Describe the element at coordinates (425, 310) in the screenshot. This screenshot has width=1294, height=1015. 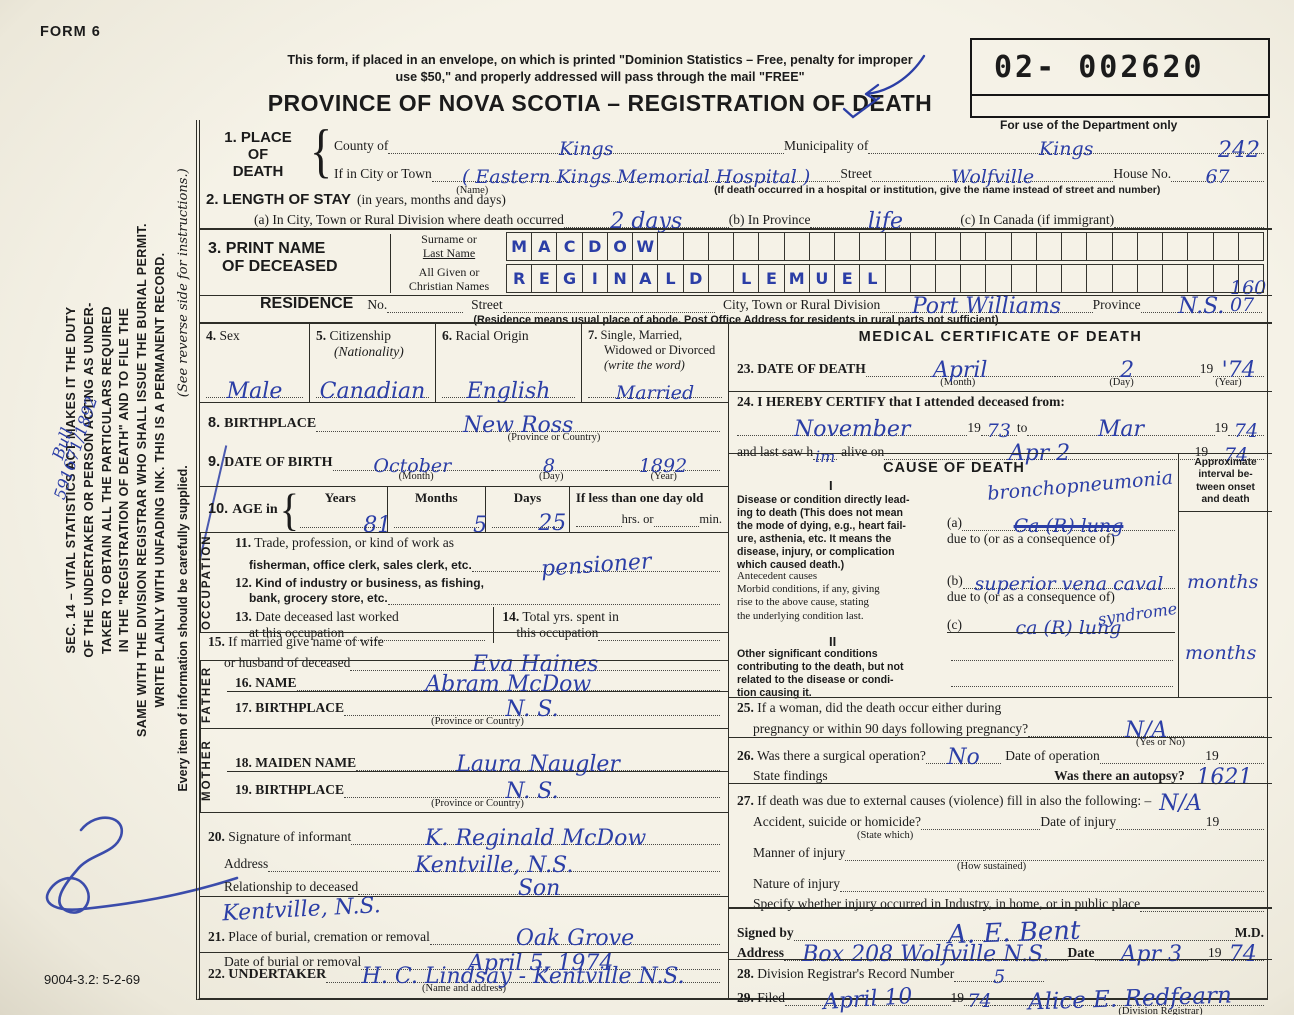
I see `residence-no-line` at that location.